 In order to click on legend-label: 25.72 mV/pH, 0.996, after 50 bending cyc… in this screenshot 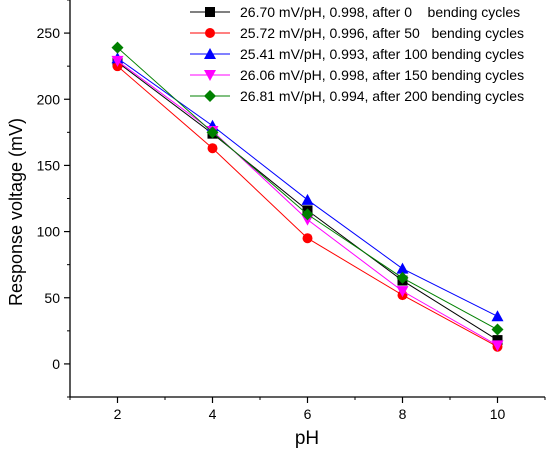, I will do `click(382, 33)`.